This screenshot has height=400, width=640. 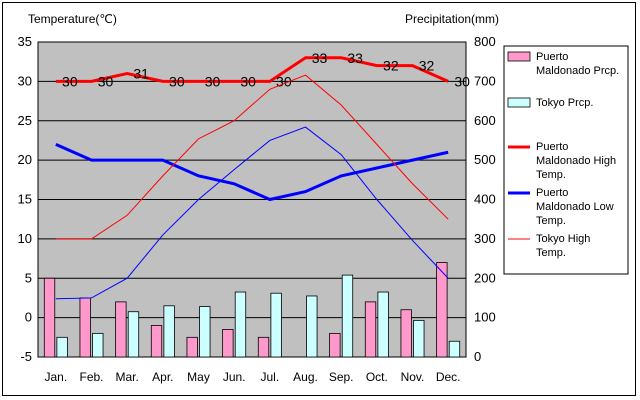 I want to click on right-tick-label: 500, so click(x=485, y=159).